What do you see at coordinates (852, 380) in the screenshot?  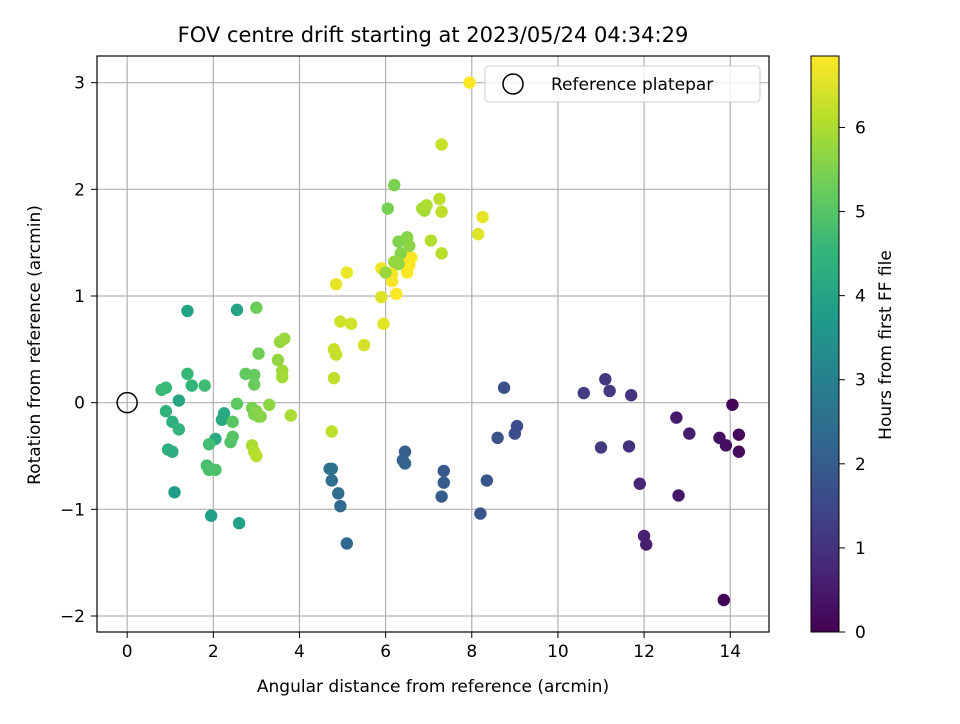 I see `colorbar-ticks: 0 1 2 3 4 5 6` at bounding box center [852, 380].